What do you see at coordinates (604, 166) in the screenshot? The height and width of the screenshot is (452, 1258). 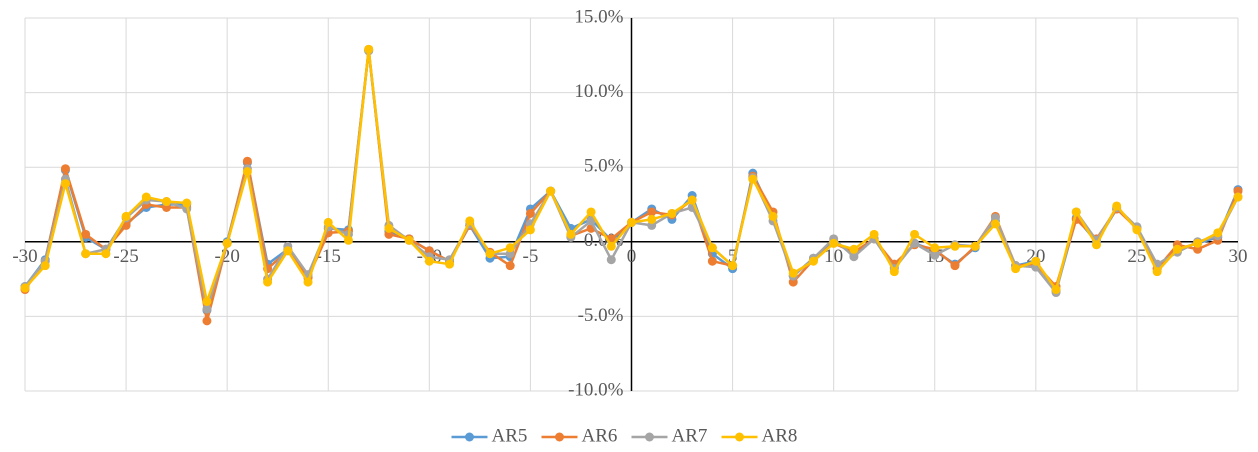 I see `y-tick-label: 5.0%` at bounding box center [604, 166].